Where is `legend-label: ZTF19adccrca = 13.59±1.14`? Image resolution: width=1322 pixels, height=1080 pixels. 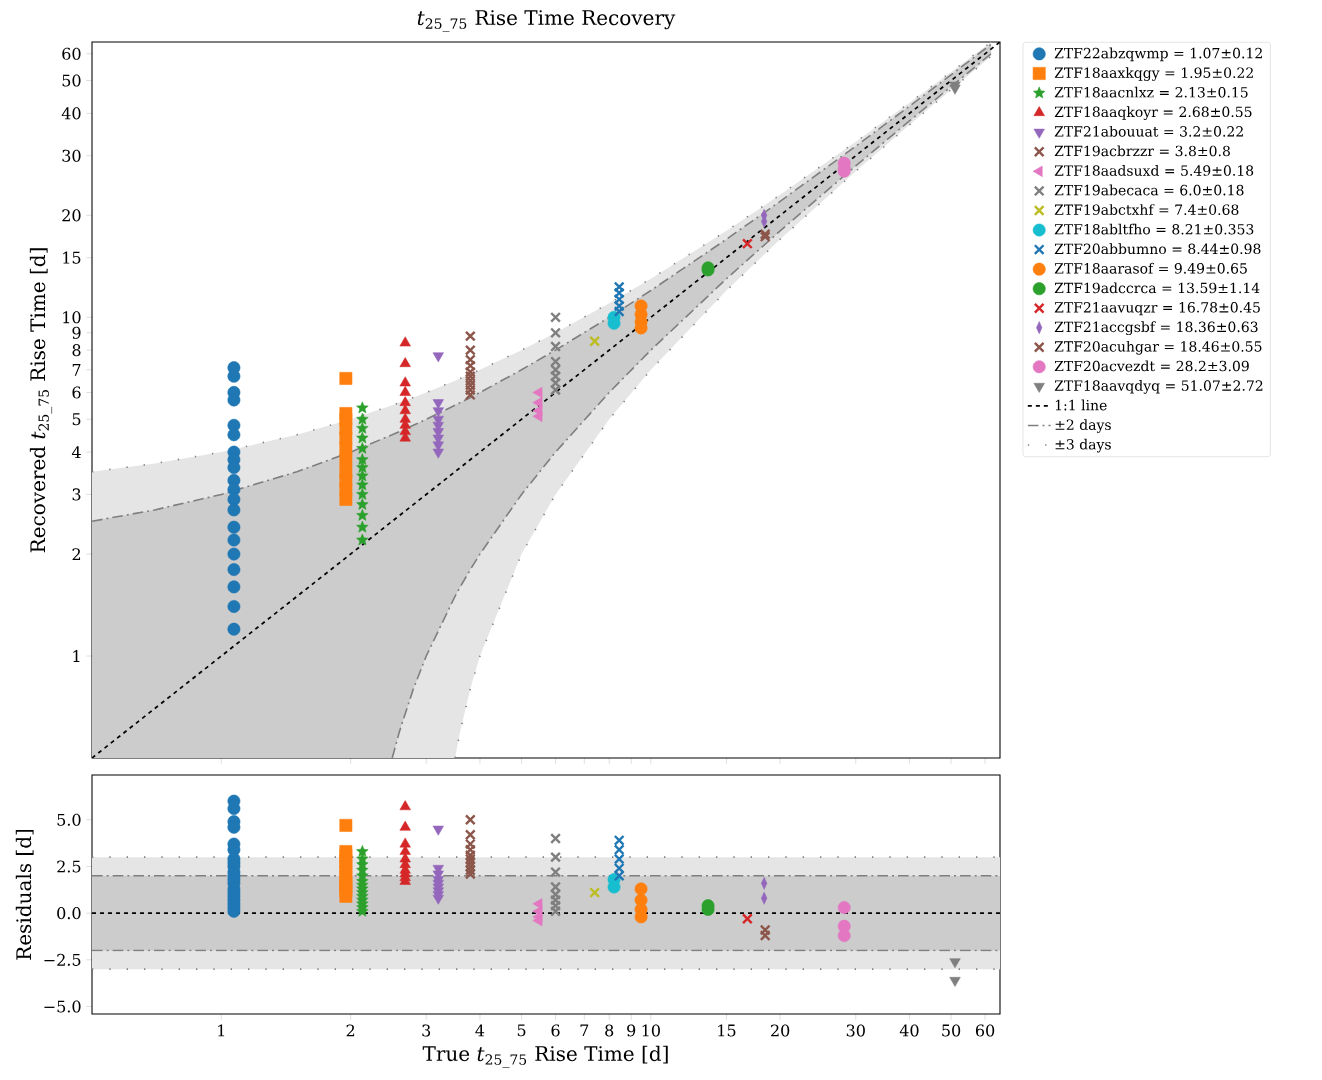
legend-label: ZTF19adccrca = 13.59±1.14 is located at coordinates (1157, 288).